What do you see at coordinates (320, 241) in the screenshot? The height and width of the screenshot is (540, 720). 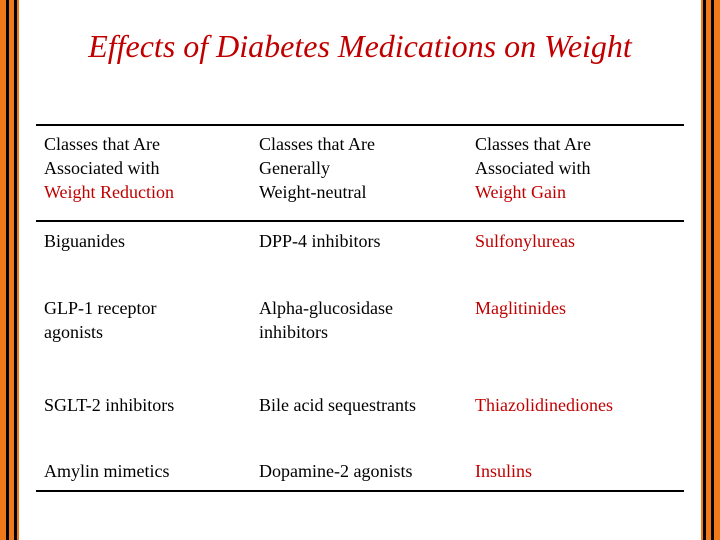 I see `cell-line: DPP-4 inhibitors` at bounding box center [320, 241].